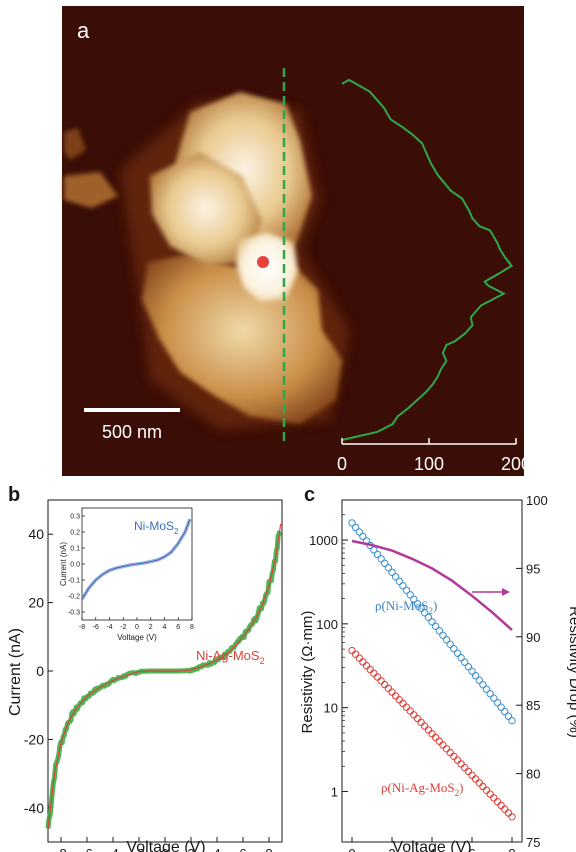 The height and width of the screenshot is (852, 576). I want to click on res-ytick-label: 1000, so click(323, 540).